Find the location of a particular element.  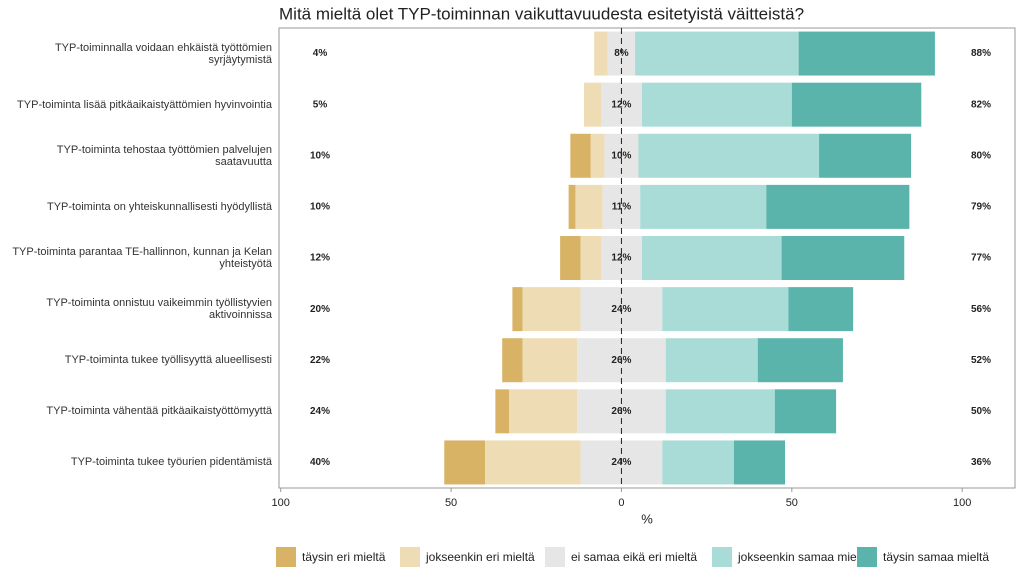

disagree-total: 40% is located at coordinates (320, 462).